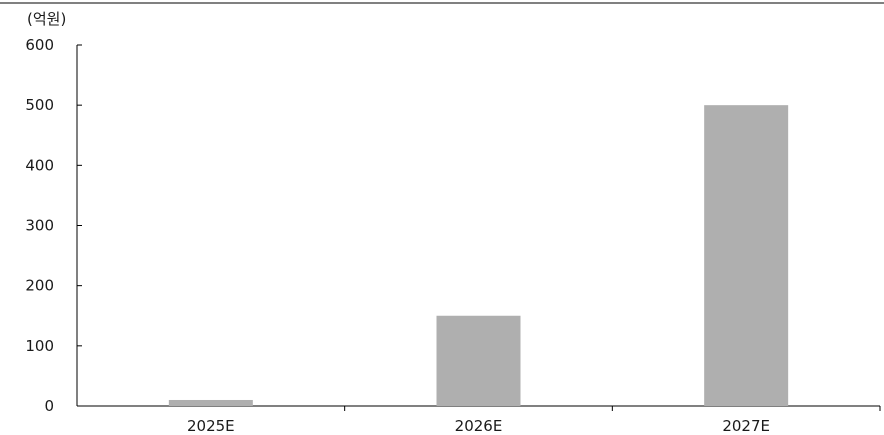 This screenshot has width=884, height=435. What do you see at coordinates (39, 45) in the screenshot?
I see `y-tick-label: 600` at bounding box center [39, 45].